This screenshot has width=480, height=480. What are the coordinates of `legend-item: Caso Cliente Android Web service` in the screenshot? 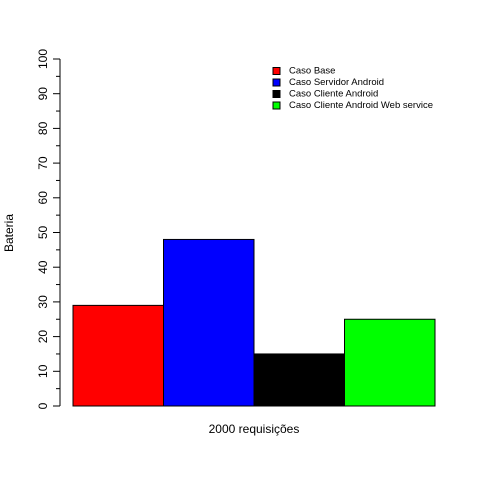 It's located at (352, 105).